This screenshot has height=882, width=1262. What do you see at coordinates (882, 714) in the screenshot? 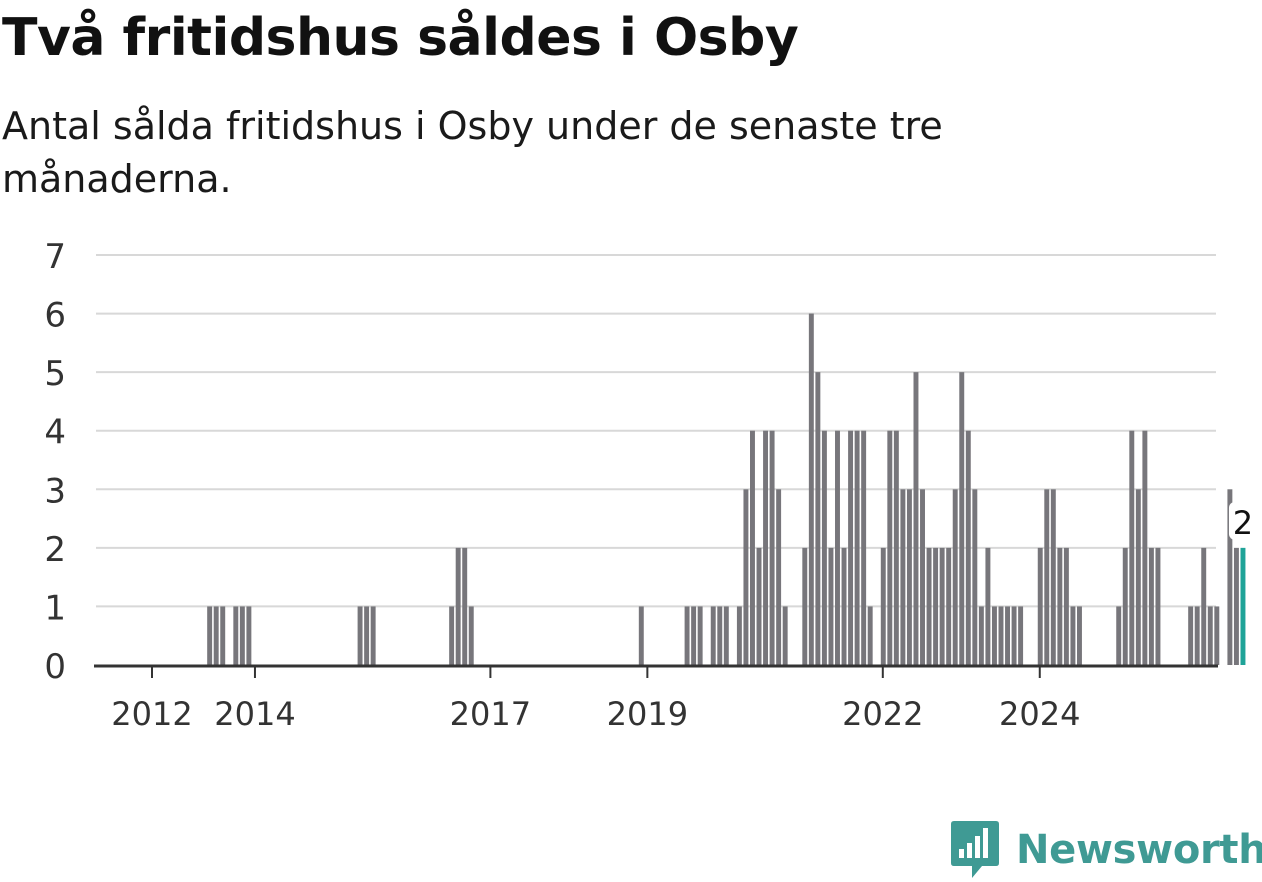
I see `x-tick-label-2022: 2022` at bounding box center [882, 714].